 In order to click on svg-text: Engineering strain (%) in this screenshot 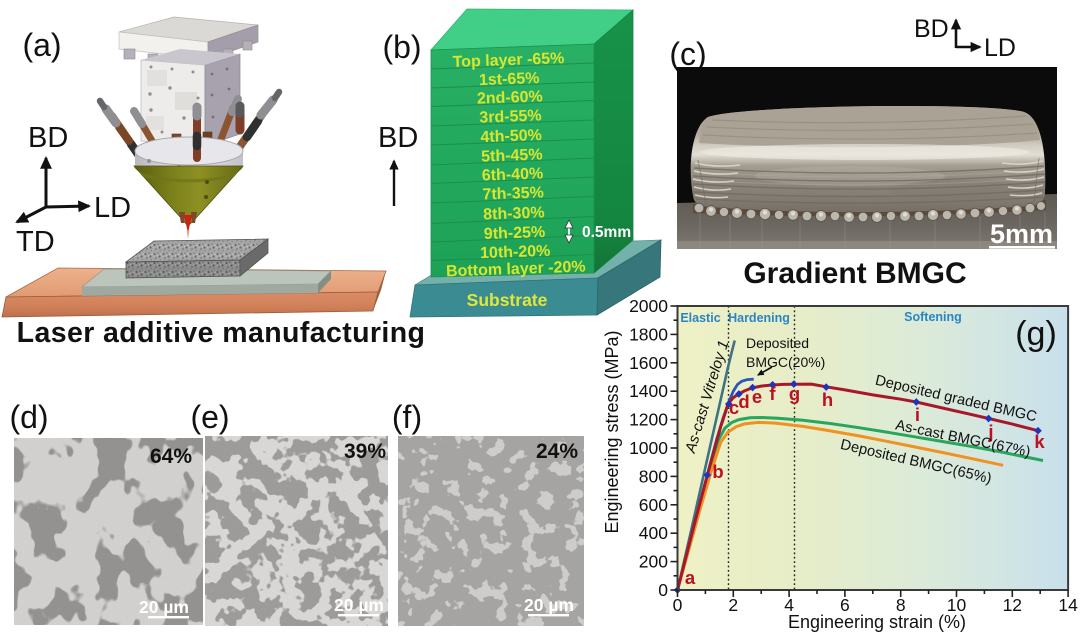, I will do `click(877, 622)`.